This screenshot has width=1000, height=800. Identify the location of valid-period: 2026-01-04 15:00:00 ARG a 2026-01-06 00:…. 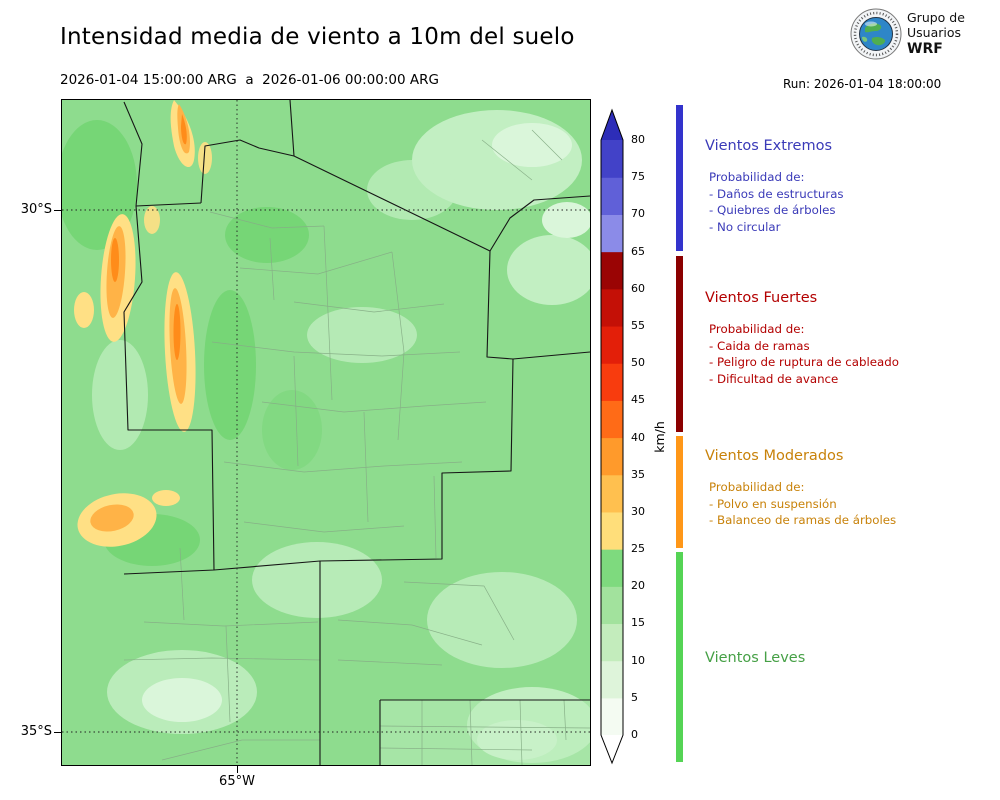
(249, 80).